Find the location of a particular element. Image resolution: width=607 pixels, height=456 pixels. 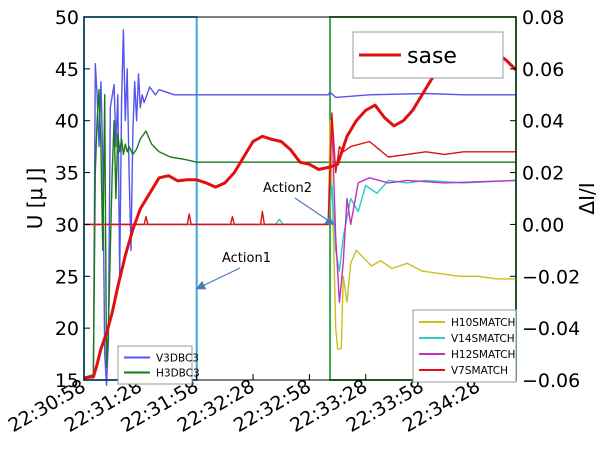

right-tick-label: −0.02 is located at coordinates (551, 277).